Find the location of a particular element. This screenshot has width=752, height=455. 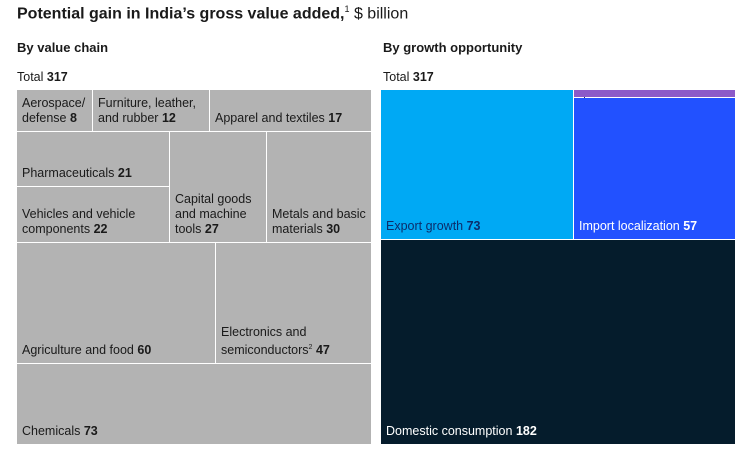

value-chain-total-label: Total is located at coordinates (30, 77).